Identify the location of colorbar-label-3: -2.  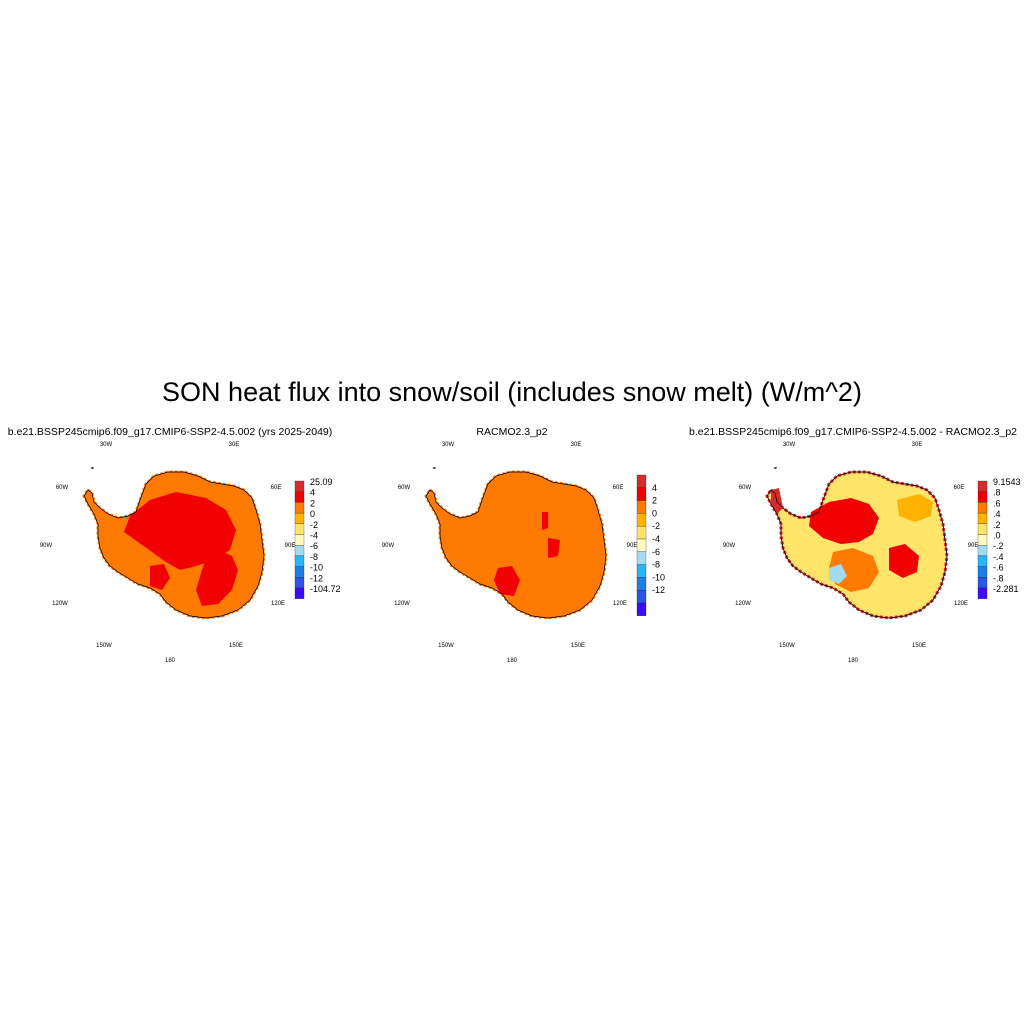
(656, 526).